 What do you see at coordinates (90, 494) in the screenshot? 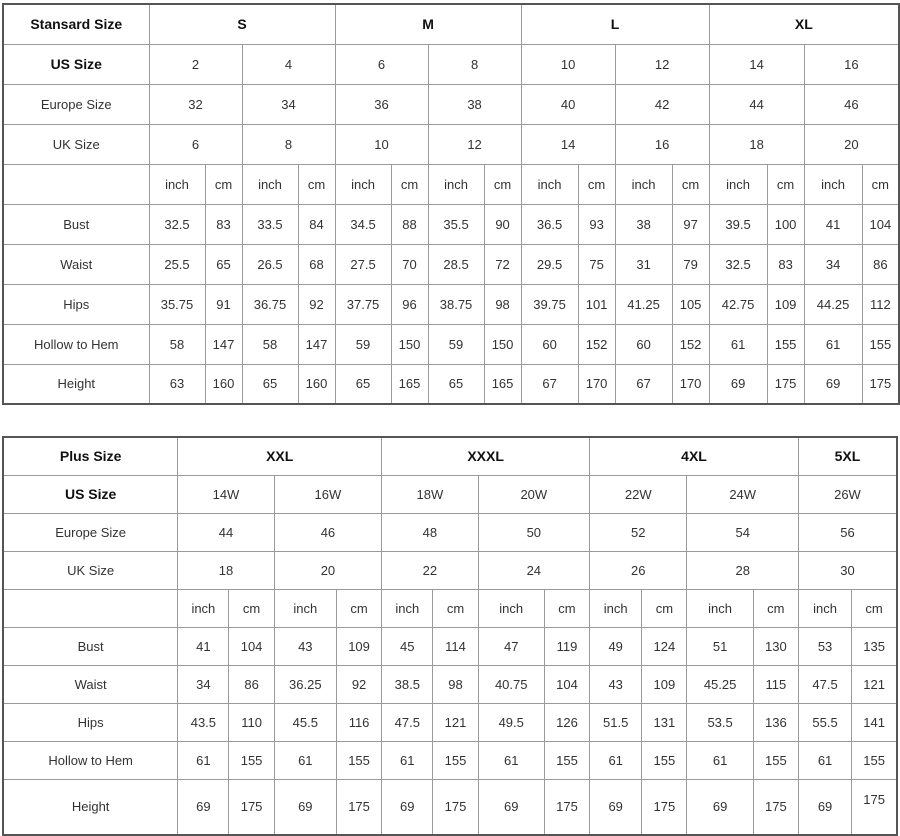
I see `row-label: US Size` at bounding box center [90, 494].